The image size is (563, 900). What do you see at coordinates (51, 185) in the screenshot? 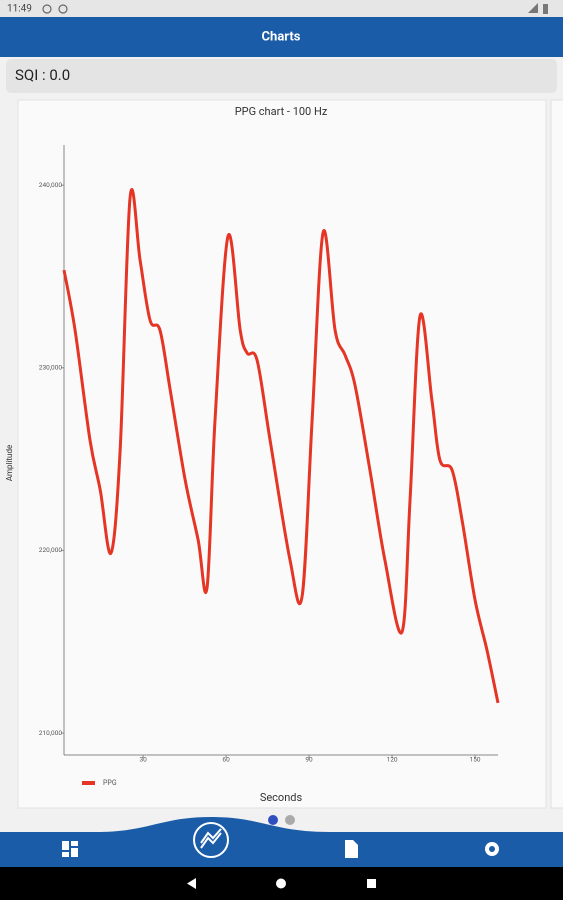
I see `y-tick-label: 240,000` at bounding box center [51, 185].